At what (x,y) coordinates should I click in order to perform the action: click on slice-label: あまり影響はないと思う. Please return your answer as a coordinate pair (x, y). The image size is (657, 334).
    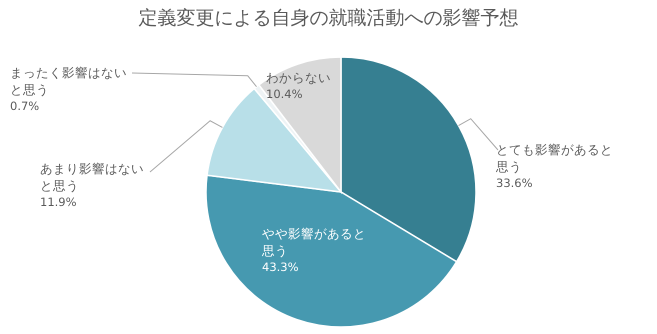
    Looking at the image, I should click on (92, 177).